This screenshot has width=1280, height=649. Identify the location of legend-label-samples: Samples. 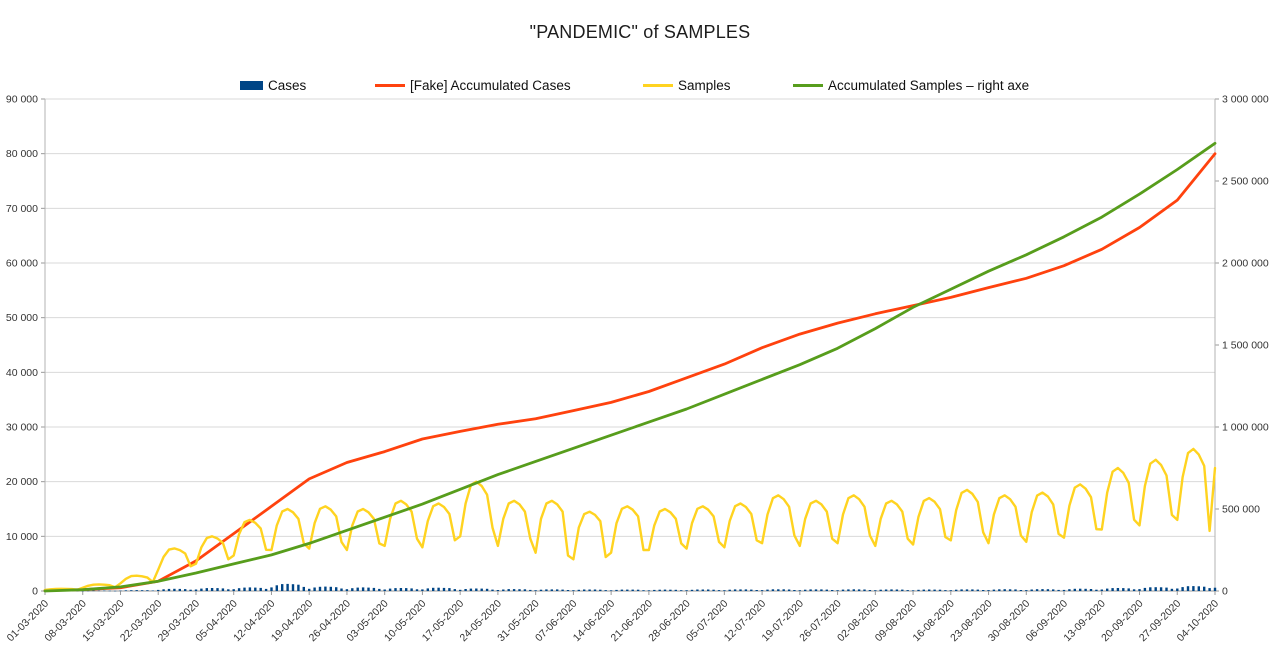
(704, 85).